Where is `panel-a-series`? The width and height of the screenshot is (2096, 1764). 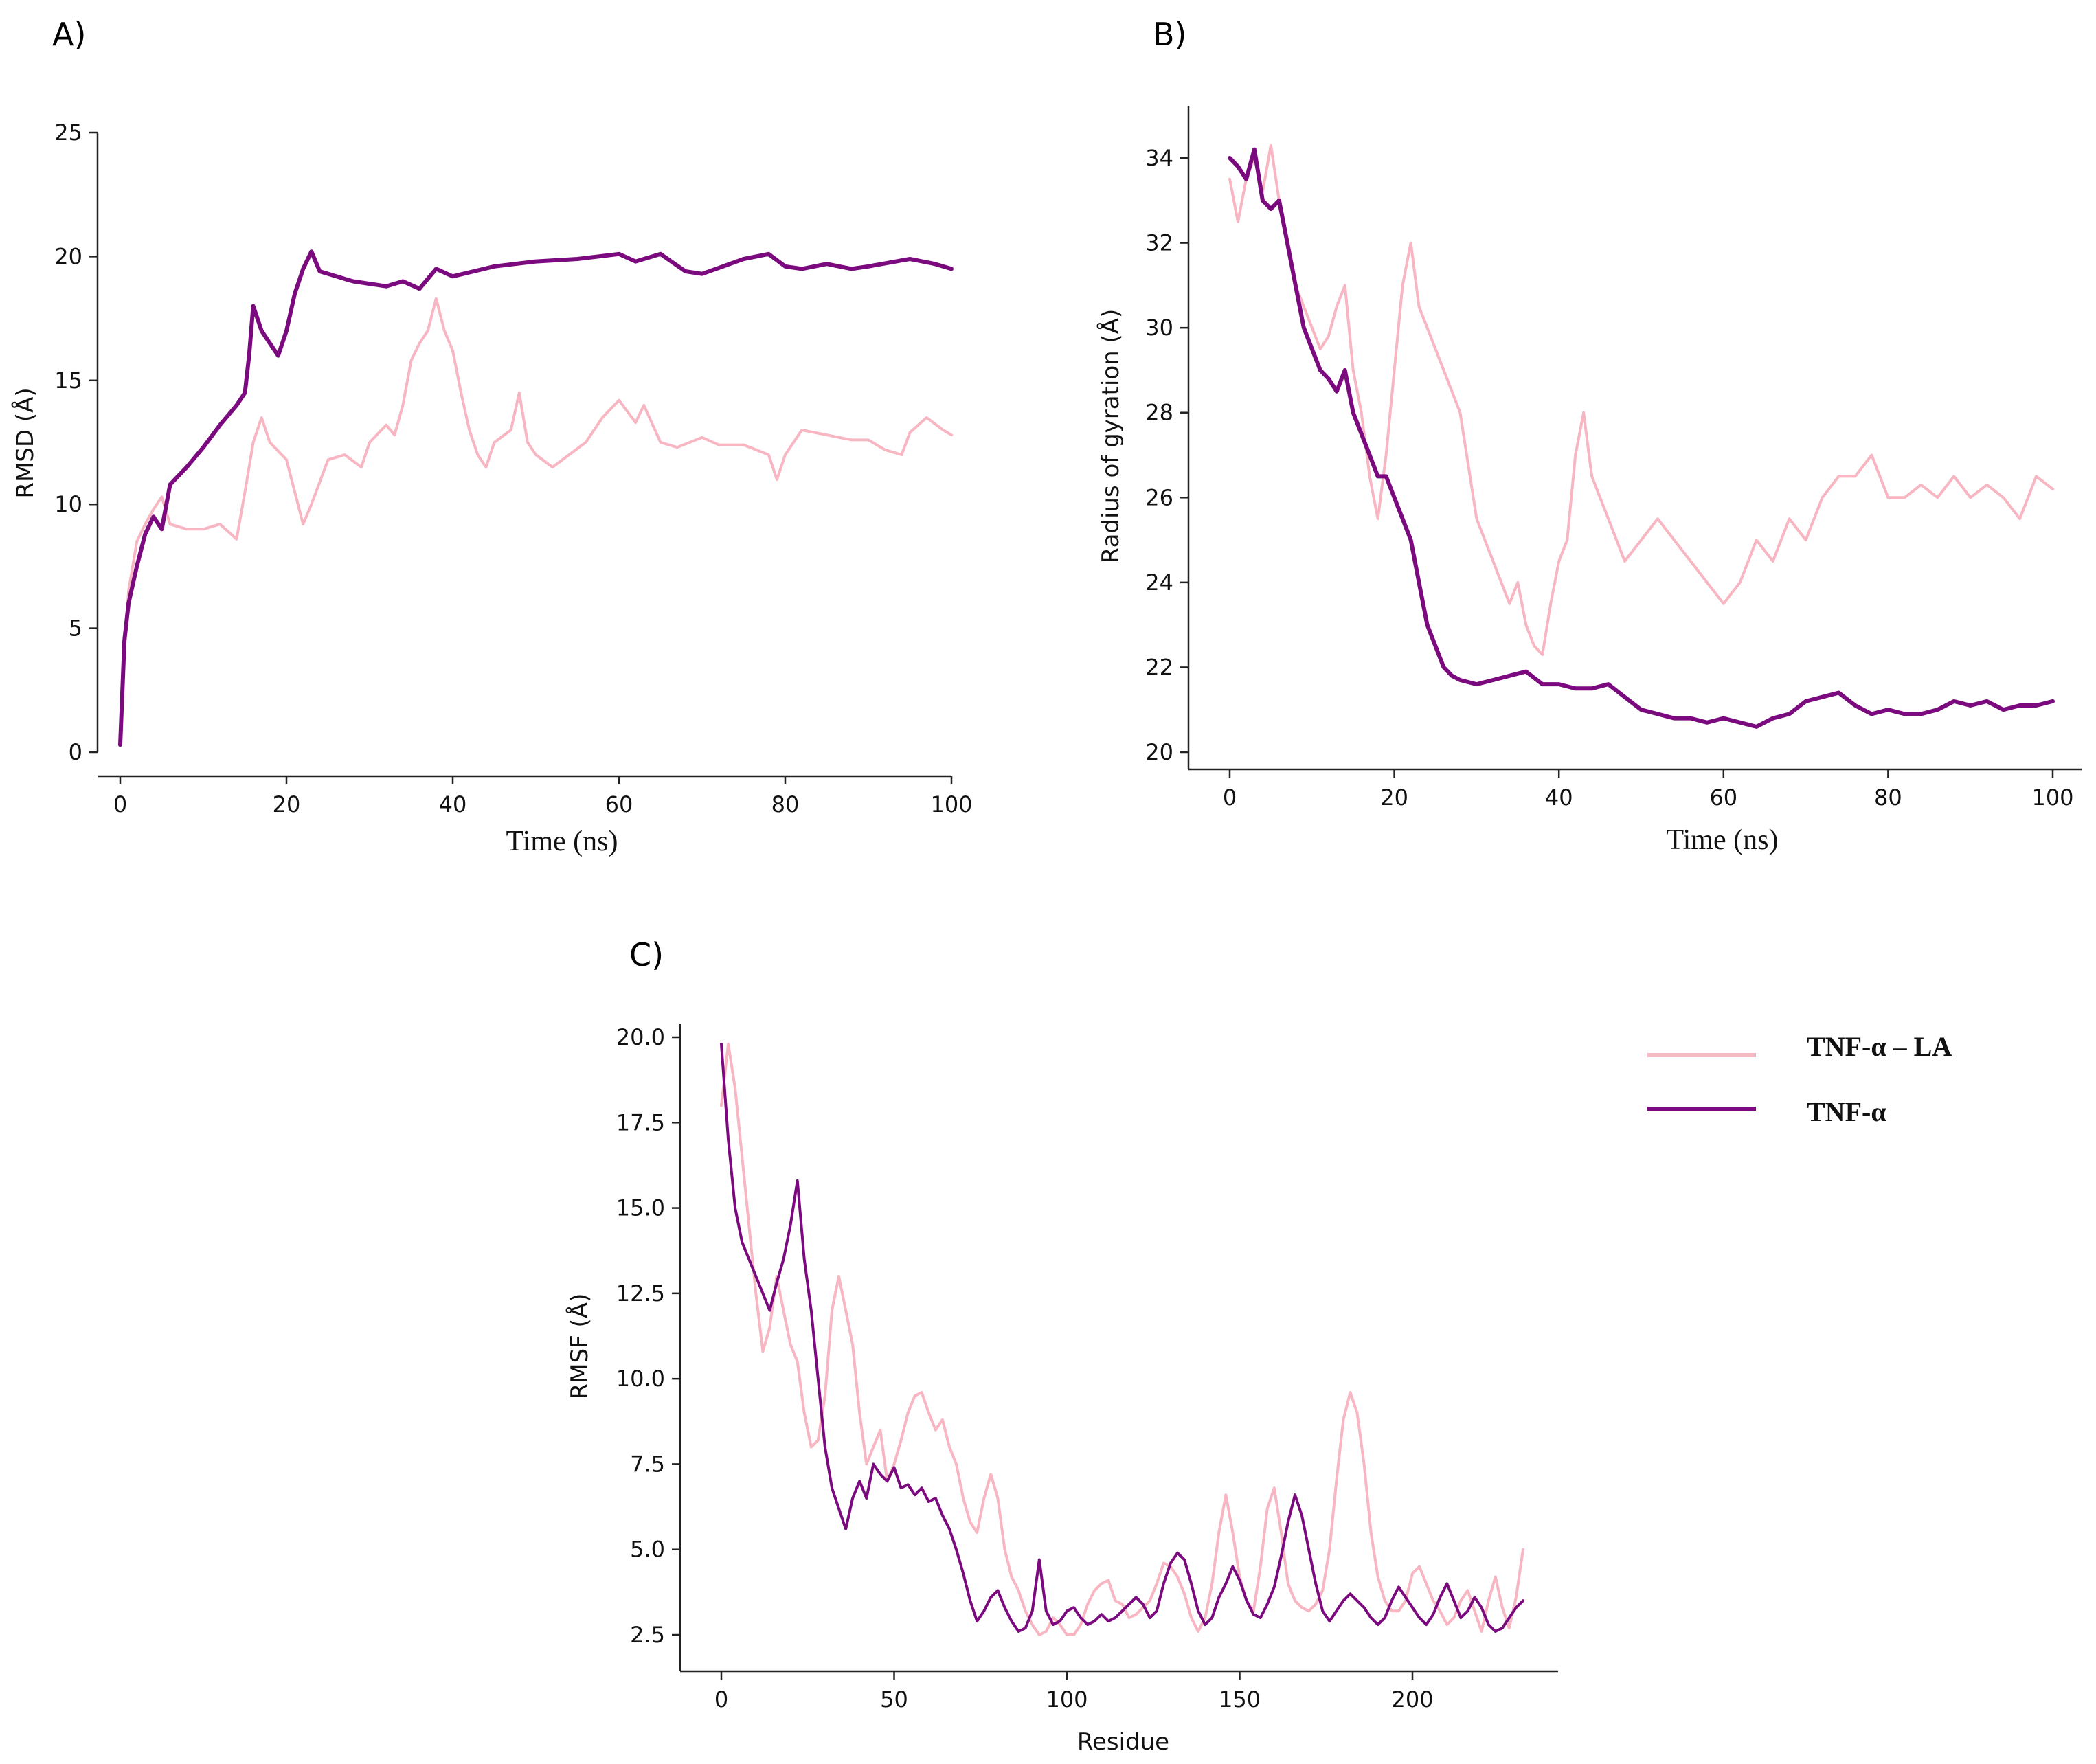 panel-a-series is located at coordinates (536, 498).